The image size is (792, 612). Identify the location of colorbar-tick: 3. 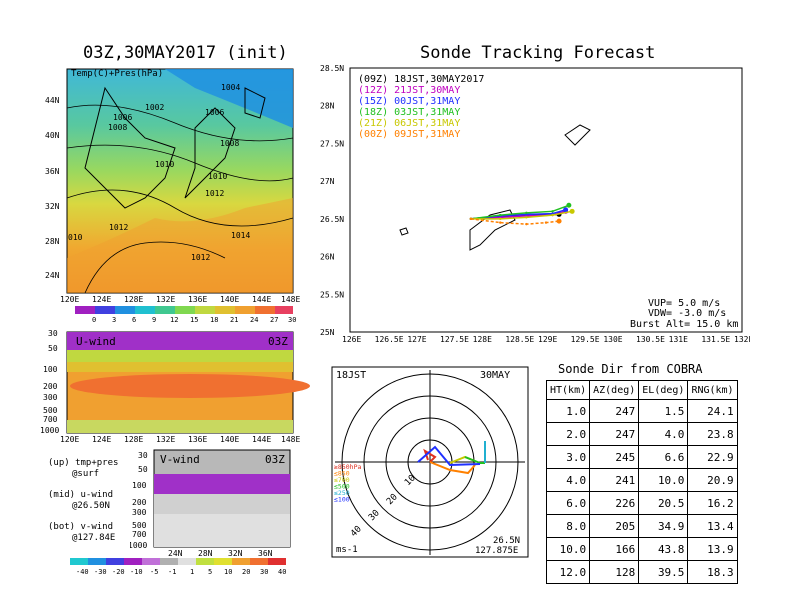
(114, 320).